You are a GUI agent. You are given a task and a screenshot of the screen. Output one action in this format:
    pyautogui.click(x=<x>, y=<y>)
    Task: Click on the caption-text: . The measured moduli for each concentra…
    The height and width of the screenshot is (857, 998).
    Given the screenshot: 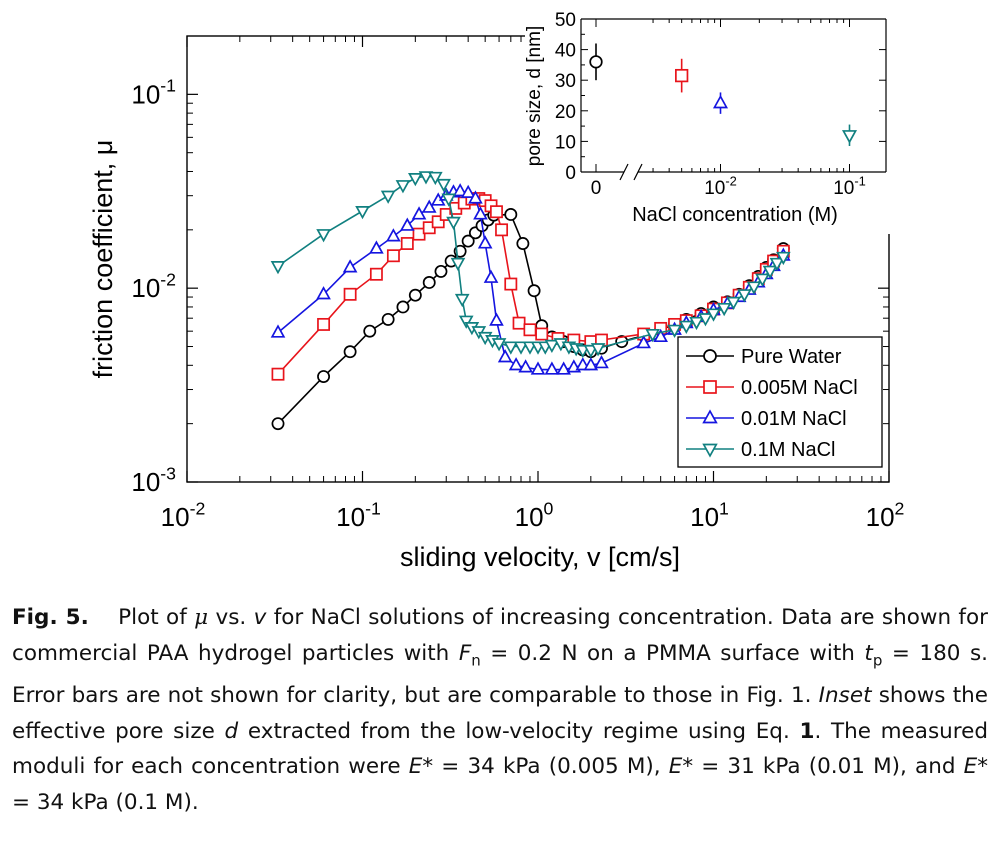 What is the action you would take?
    pyautogui.click(x=500, y=749)
    